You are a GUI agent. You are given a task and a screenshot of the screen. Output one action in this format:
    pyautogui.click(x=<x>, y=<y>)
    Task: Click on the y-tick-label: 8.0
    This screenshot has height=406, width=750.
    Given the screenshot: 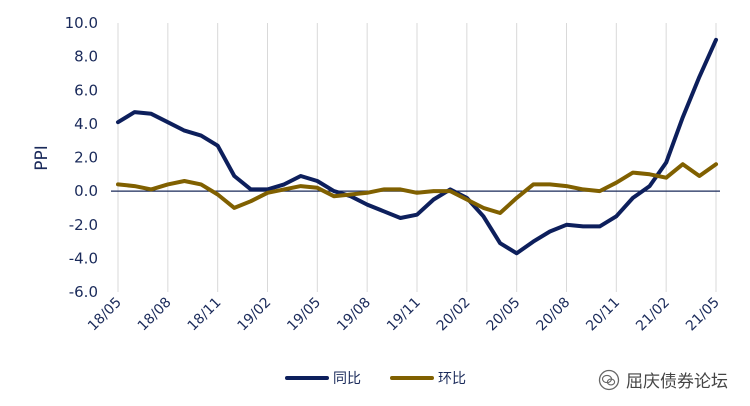 What is the action you would take?
    pyautogui.click(x=86, y=57)
    